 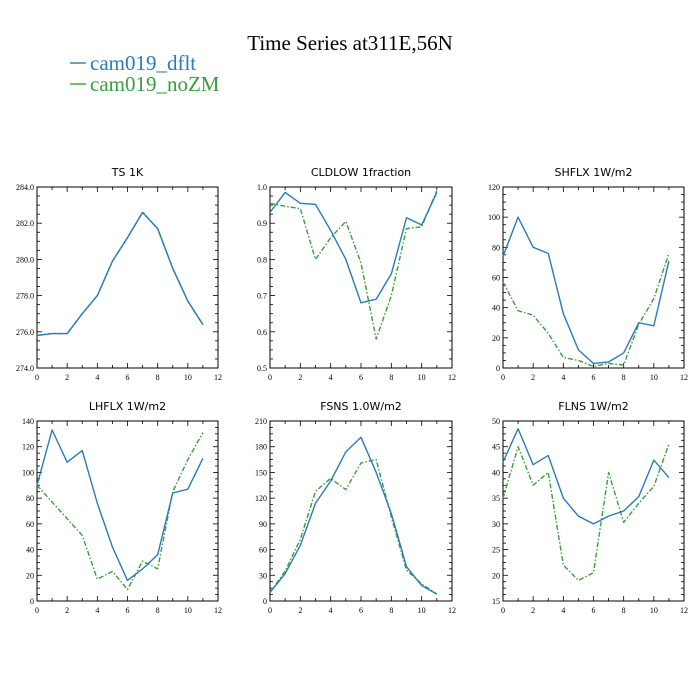 What do you see at coordinates (496, 601) in the screenshot?
I see `y-tick-label: 15` at bounding box center [496, 601].